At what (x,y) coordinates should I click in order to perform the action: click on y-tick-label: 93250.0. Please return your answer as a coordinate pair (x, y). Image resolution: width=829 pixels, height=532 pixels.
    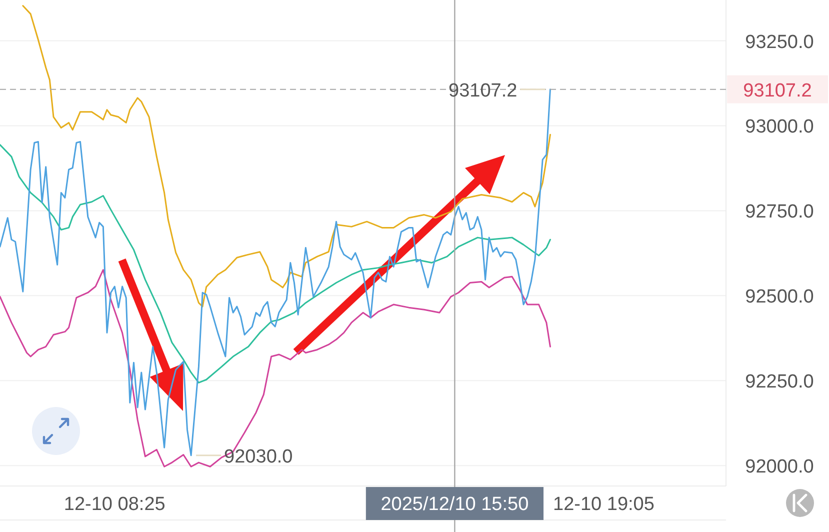
    Looking at the image, I should click on (779, 42).